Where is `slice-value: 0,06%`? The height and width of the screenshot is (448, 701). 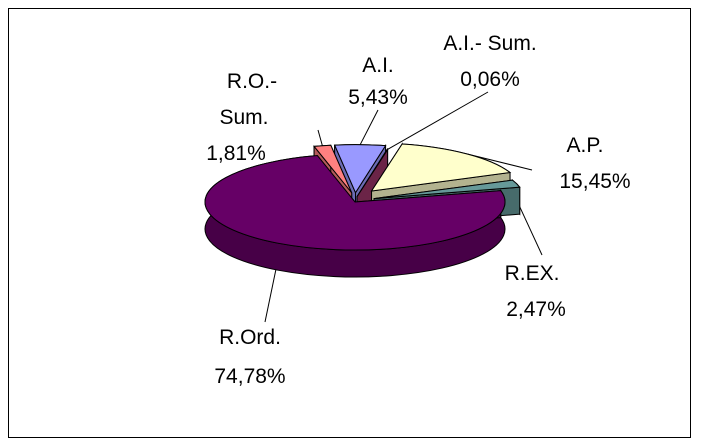
slice-value: 0,06% is located at coordinates (490, 79).